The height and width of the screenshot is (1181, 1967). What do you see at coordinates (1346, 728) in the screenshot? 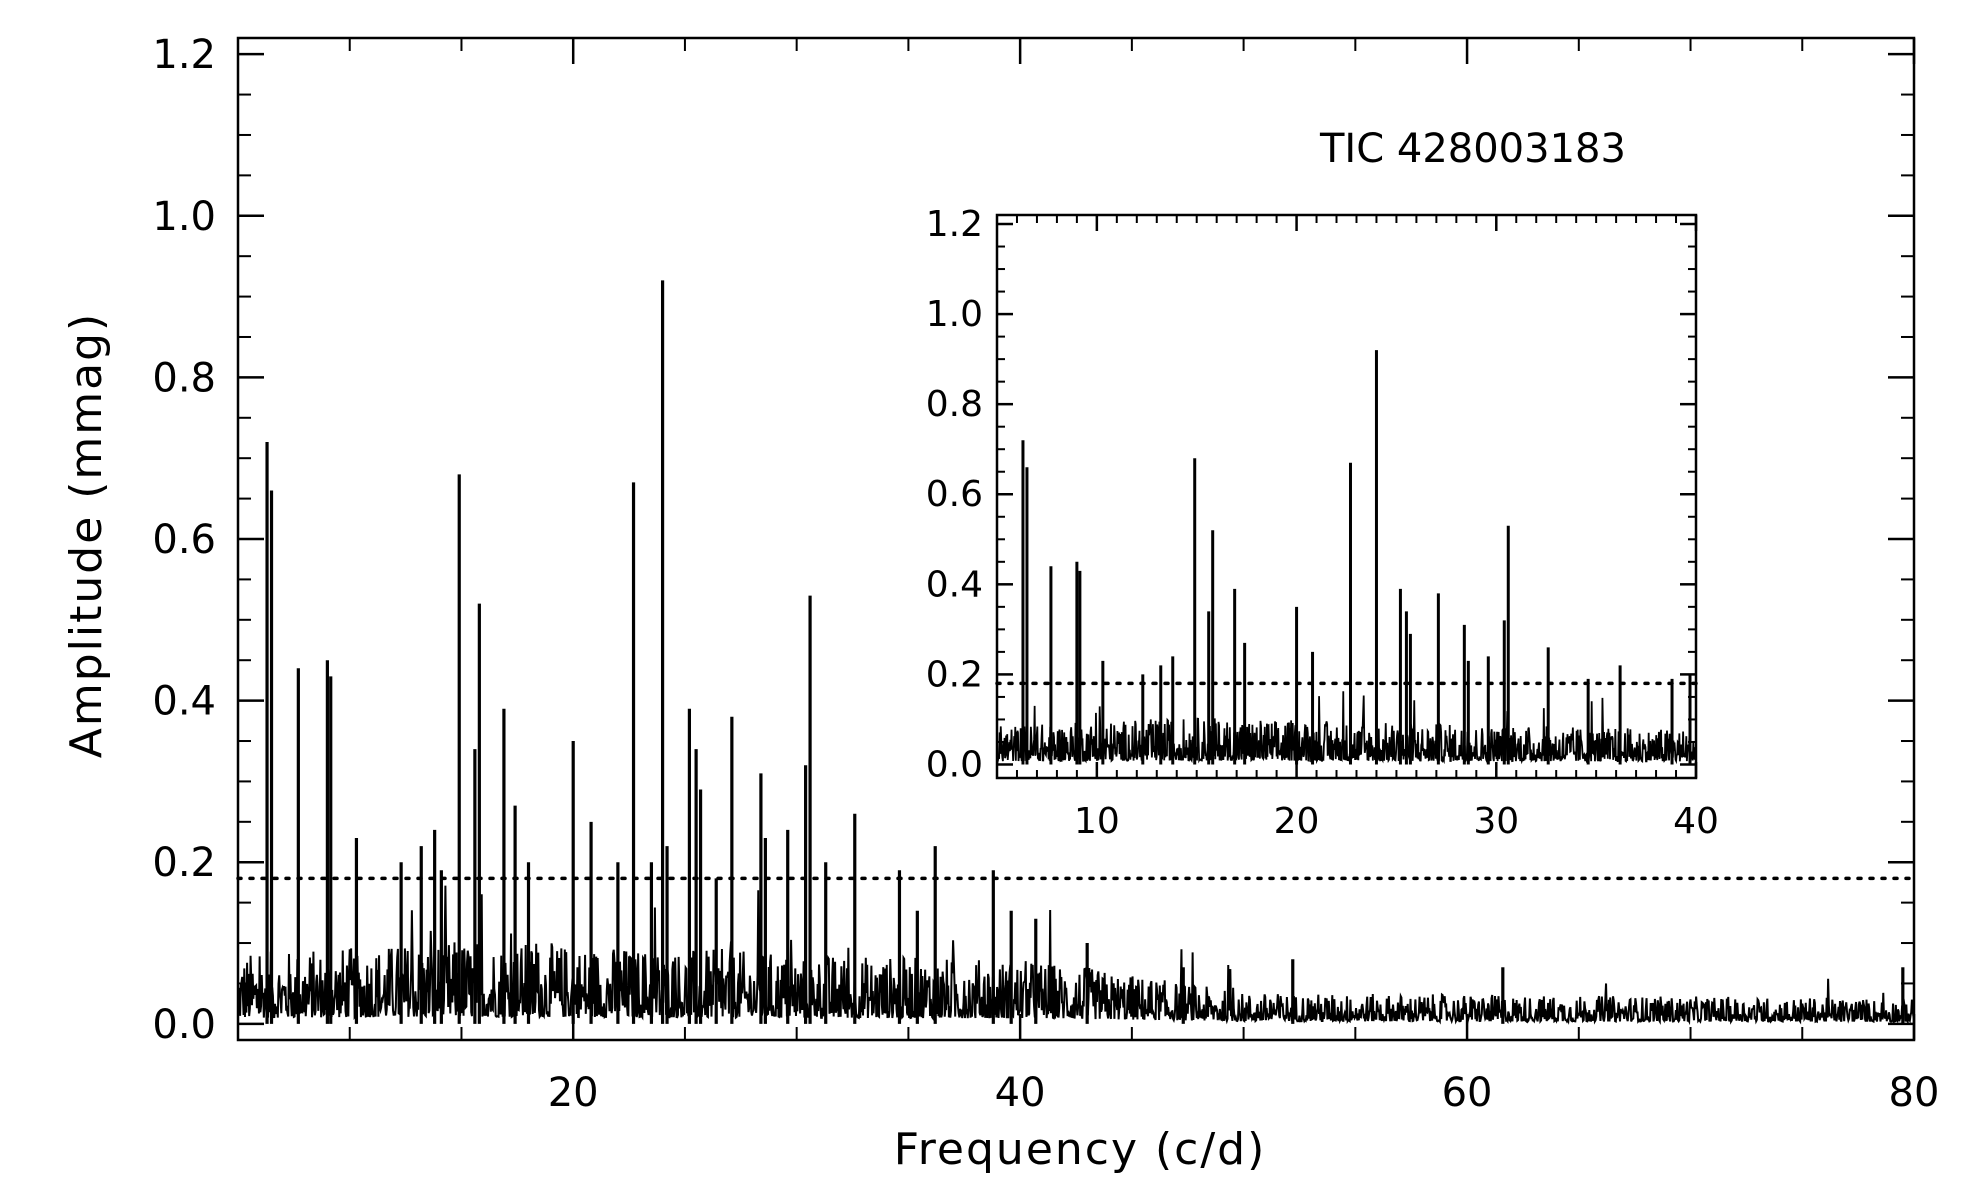
I see `inset-noise-spectrum` at bounding box center [1346, 728].